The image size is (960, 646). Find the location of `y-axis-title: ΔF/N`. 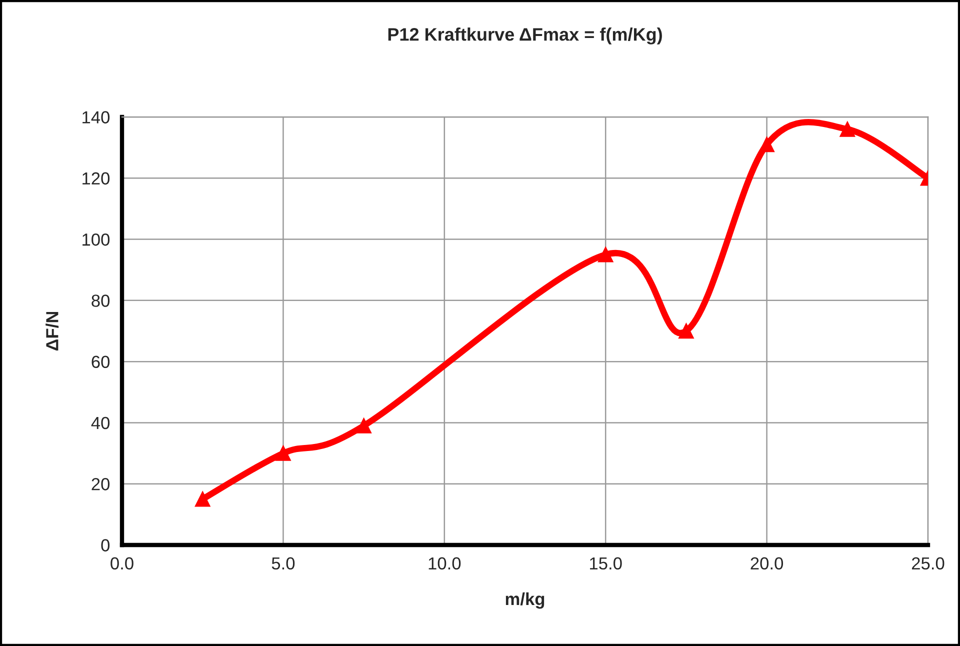

y-axis-title: ΔF/N is located at coordinates (52, 331).